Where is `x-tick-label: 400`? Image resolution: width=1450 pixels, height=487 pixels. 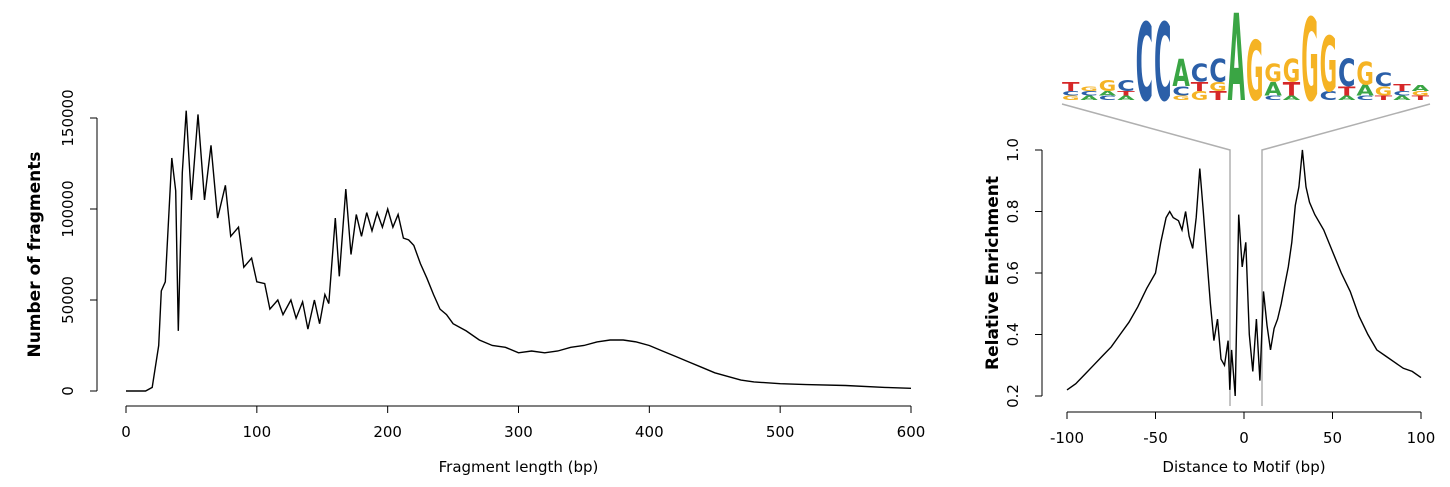
x-tick-label: 400 is located at coordinates (649, 432).